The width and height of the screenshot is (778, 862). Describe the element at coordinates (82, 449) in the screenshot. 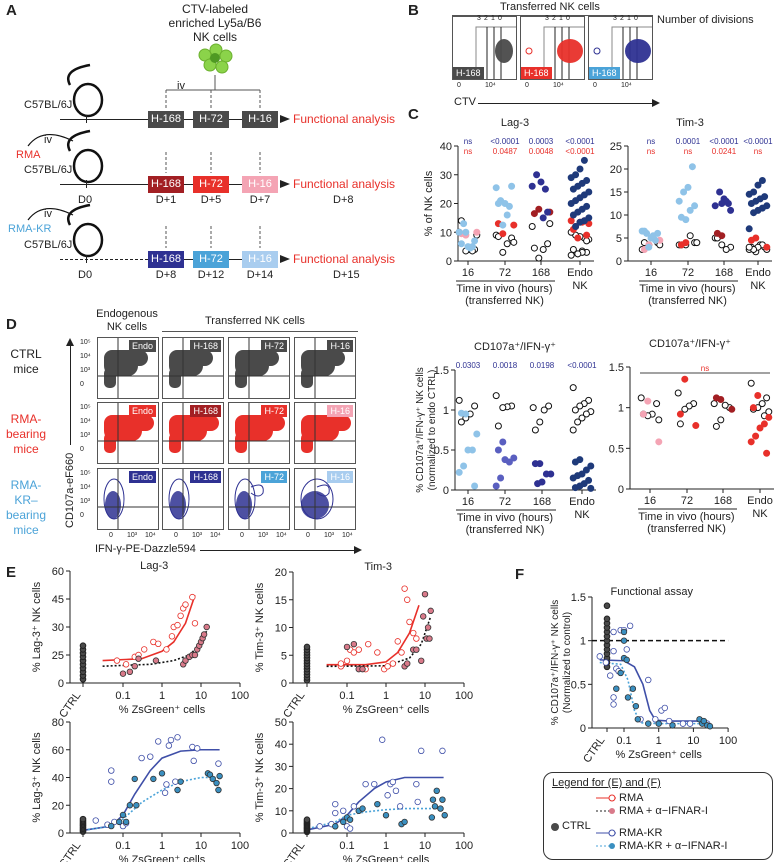

I see `y-tick: 0` at that location.